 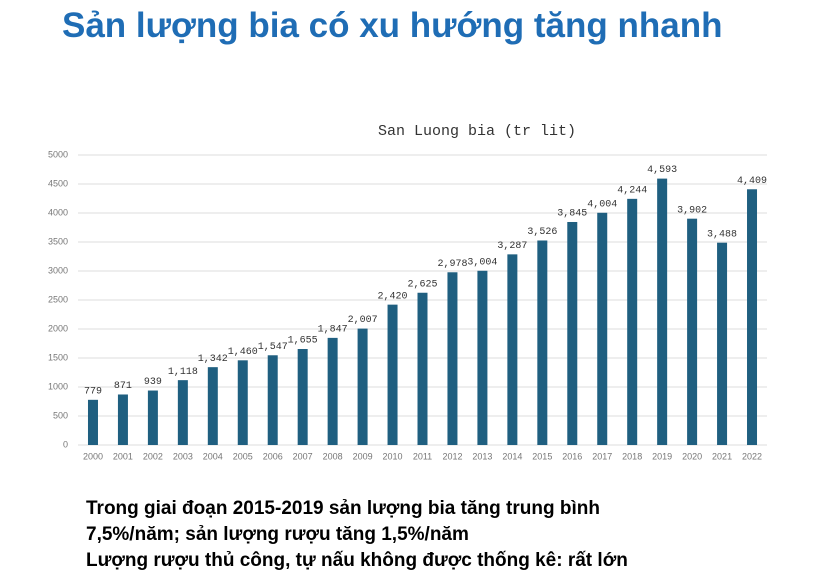 What do you see at coordinates (482, 456) in the screenshot?
I see `x-tick-label: 2013` at bounding box center [482, 456].